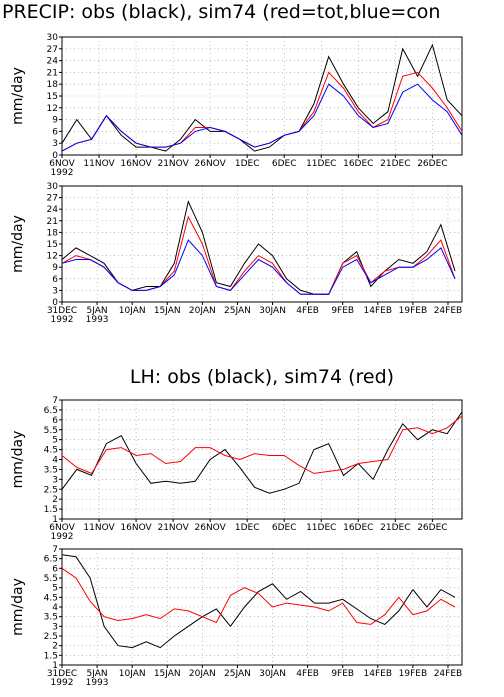 This screenshot has width=504, height=697. I want to click on y-tick-label: 1.5, so click(51, 656).